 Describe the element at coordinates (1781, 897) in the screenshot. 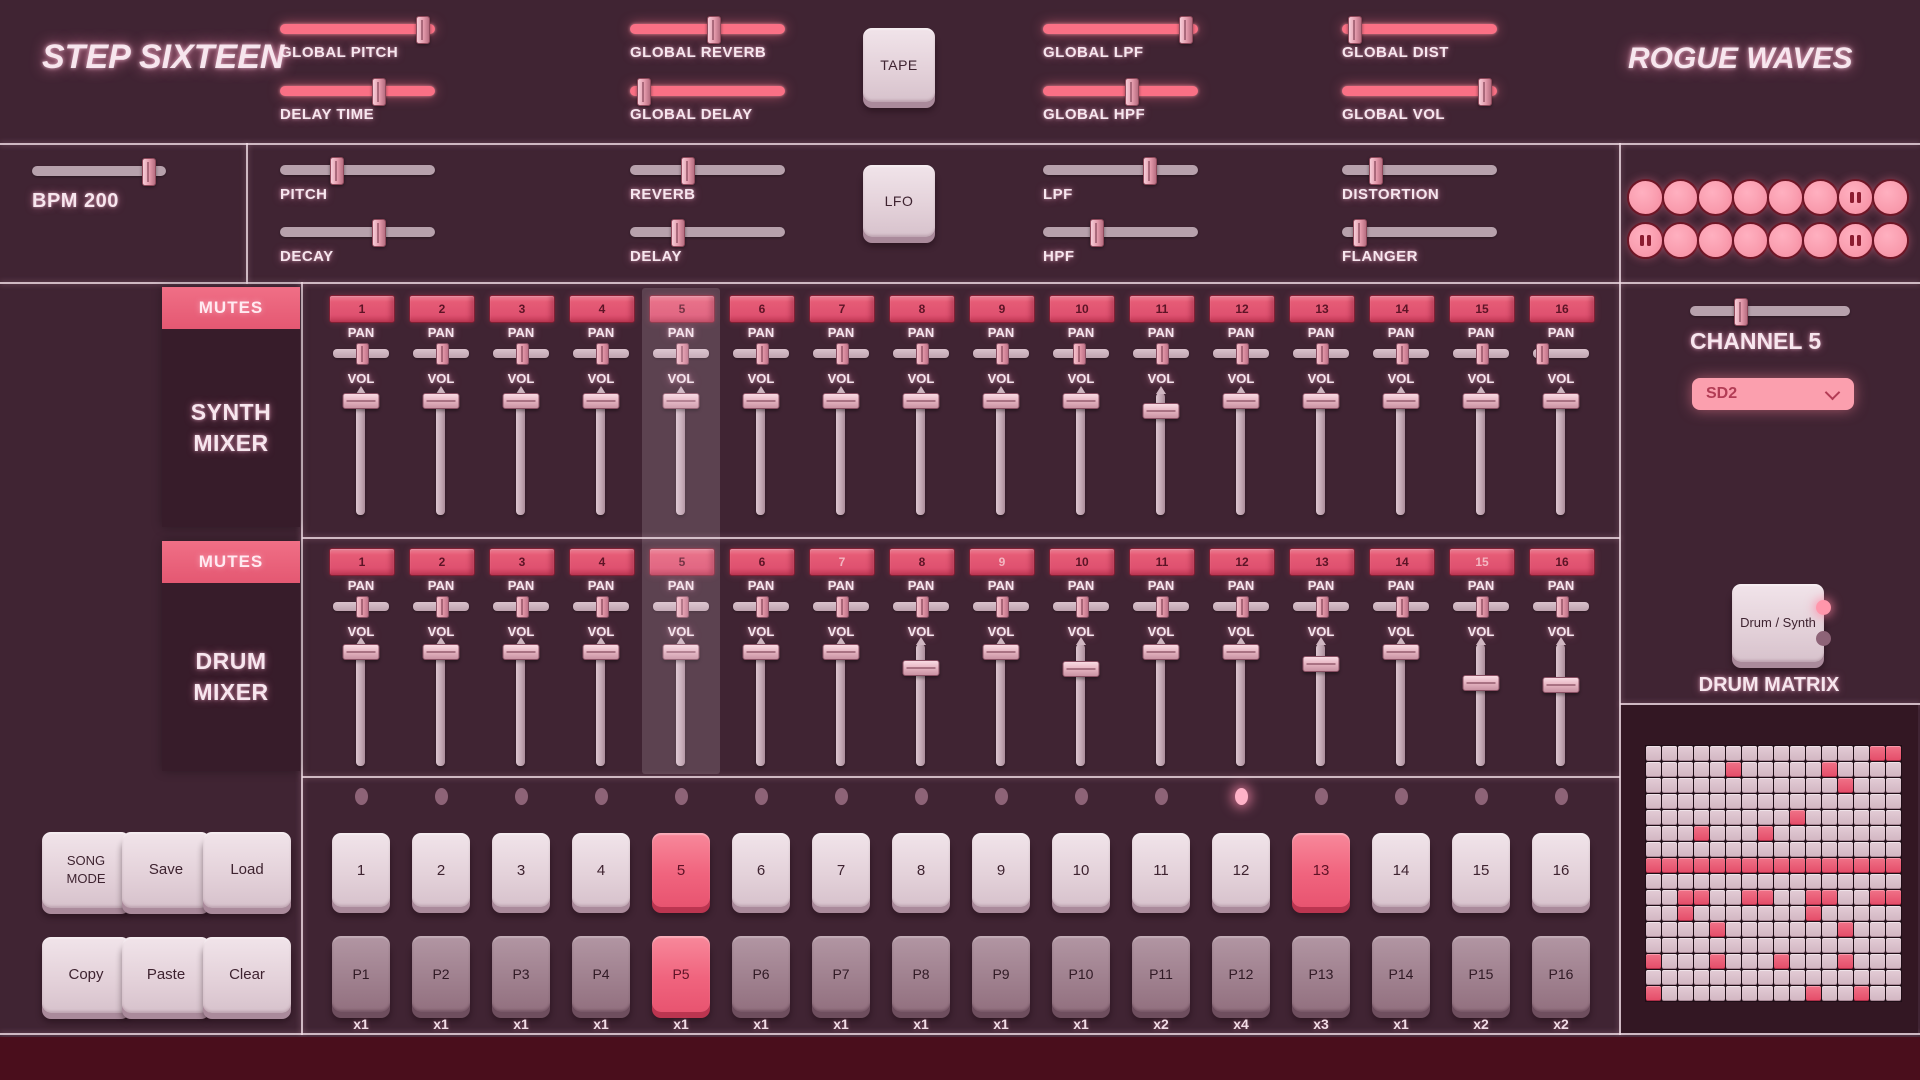

I see `matrix-cell-r10-c9` at that location.